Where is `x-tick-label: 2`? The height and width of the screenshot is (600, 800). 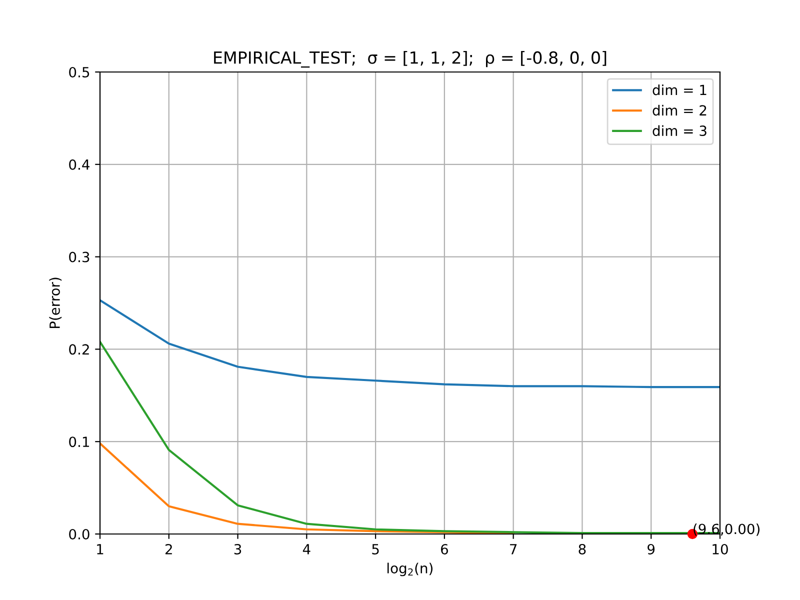
x-tick-label: 2 is located at coordinates (168, 549).